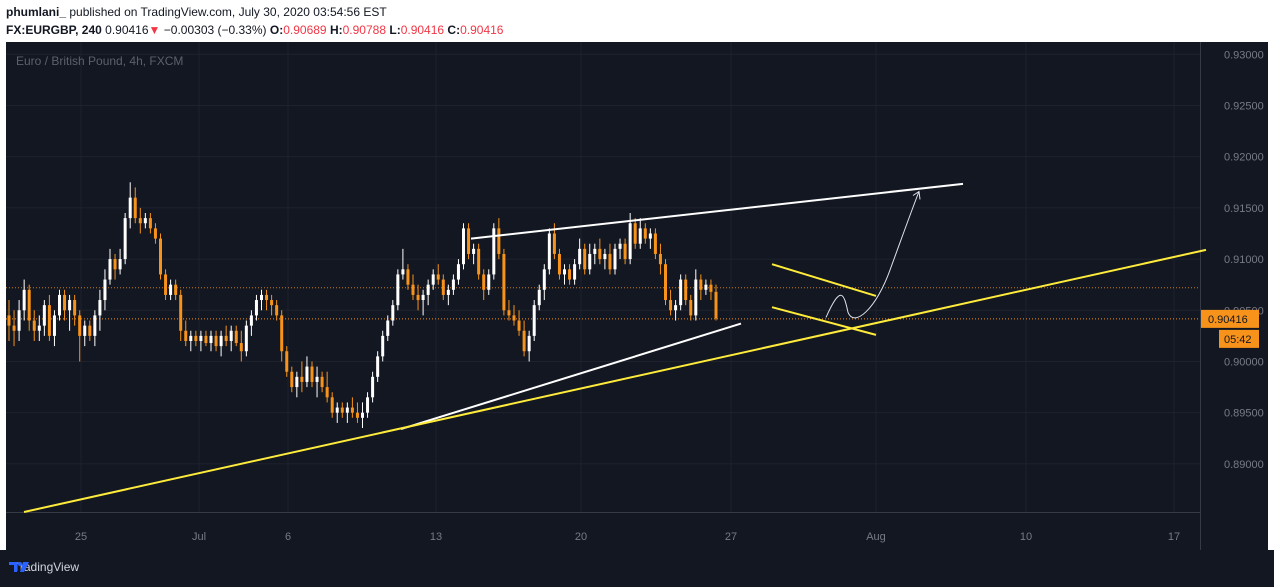 This screenshot has width=1274, height=587. What do you see at coordinates (824, 321) in the screenshot?
I see `wedge-lower-line` at bounding box center [824, 321].